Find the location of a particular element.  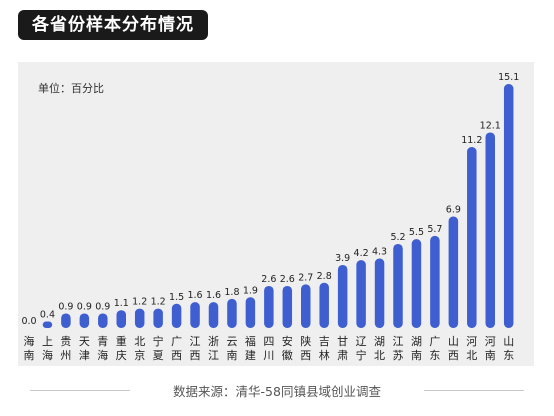

category-label: 贵 is located at coordinates (65, 341).